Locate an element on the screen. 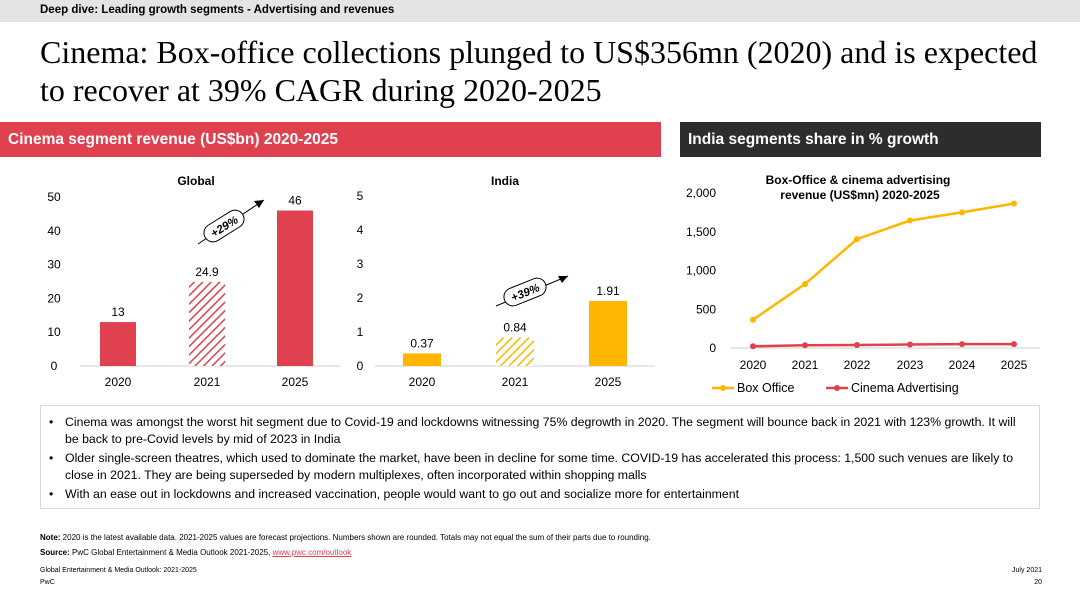 The image size is (1080, 607). bar-value-label: 13 is located at coordinates (118, 312).